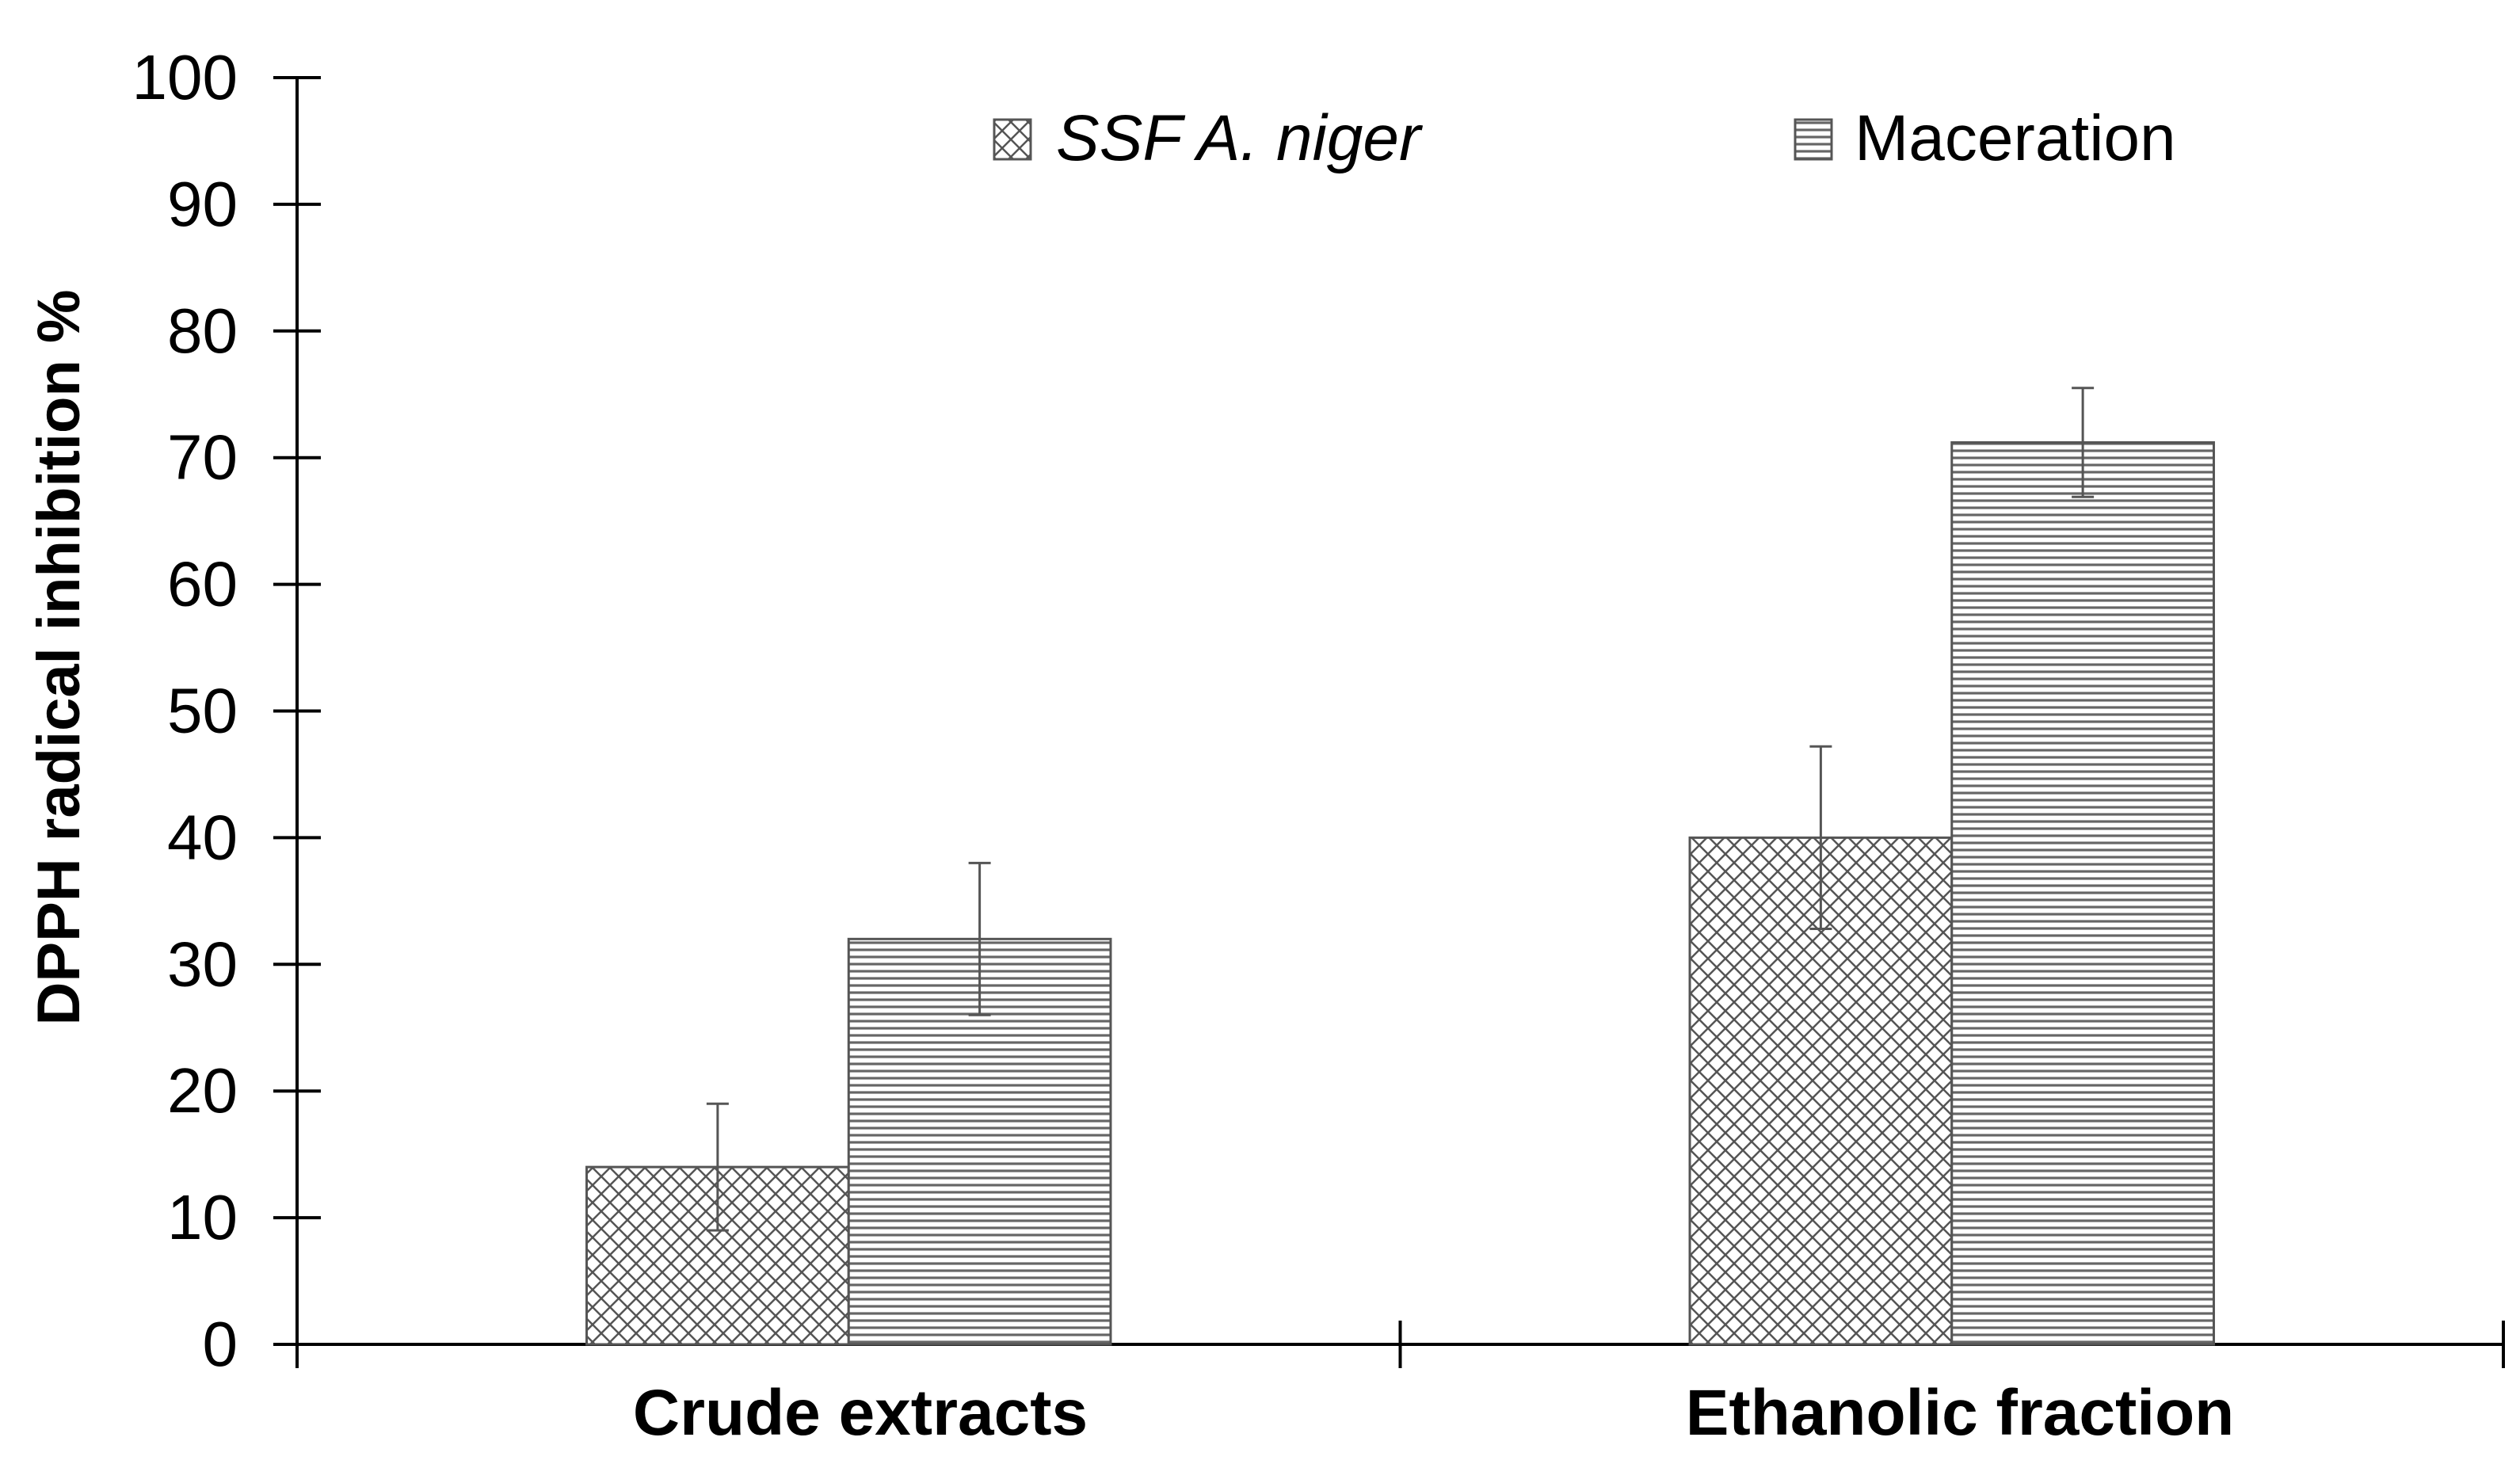 Image resolution: width=2520 pixels, height=1483 pixels. Describe the element at coordinates (59, 658) in the screenshot. I see `y-axis-title: DPPH radical inhibition %` at that location.